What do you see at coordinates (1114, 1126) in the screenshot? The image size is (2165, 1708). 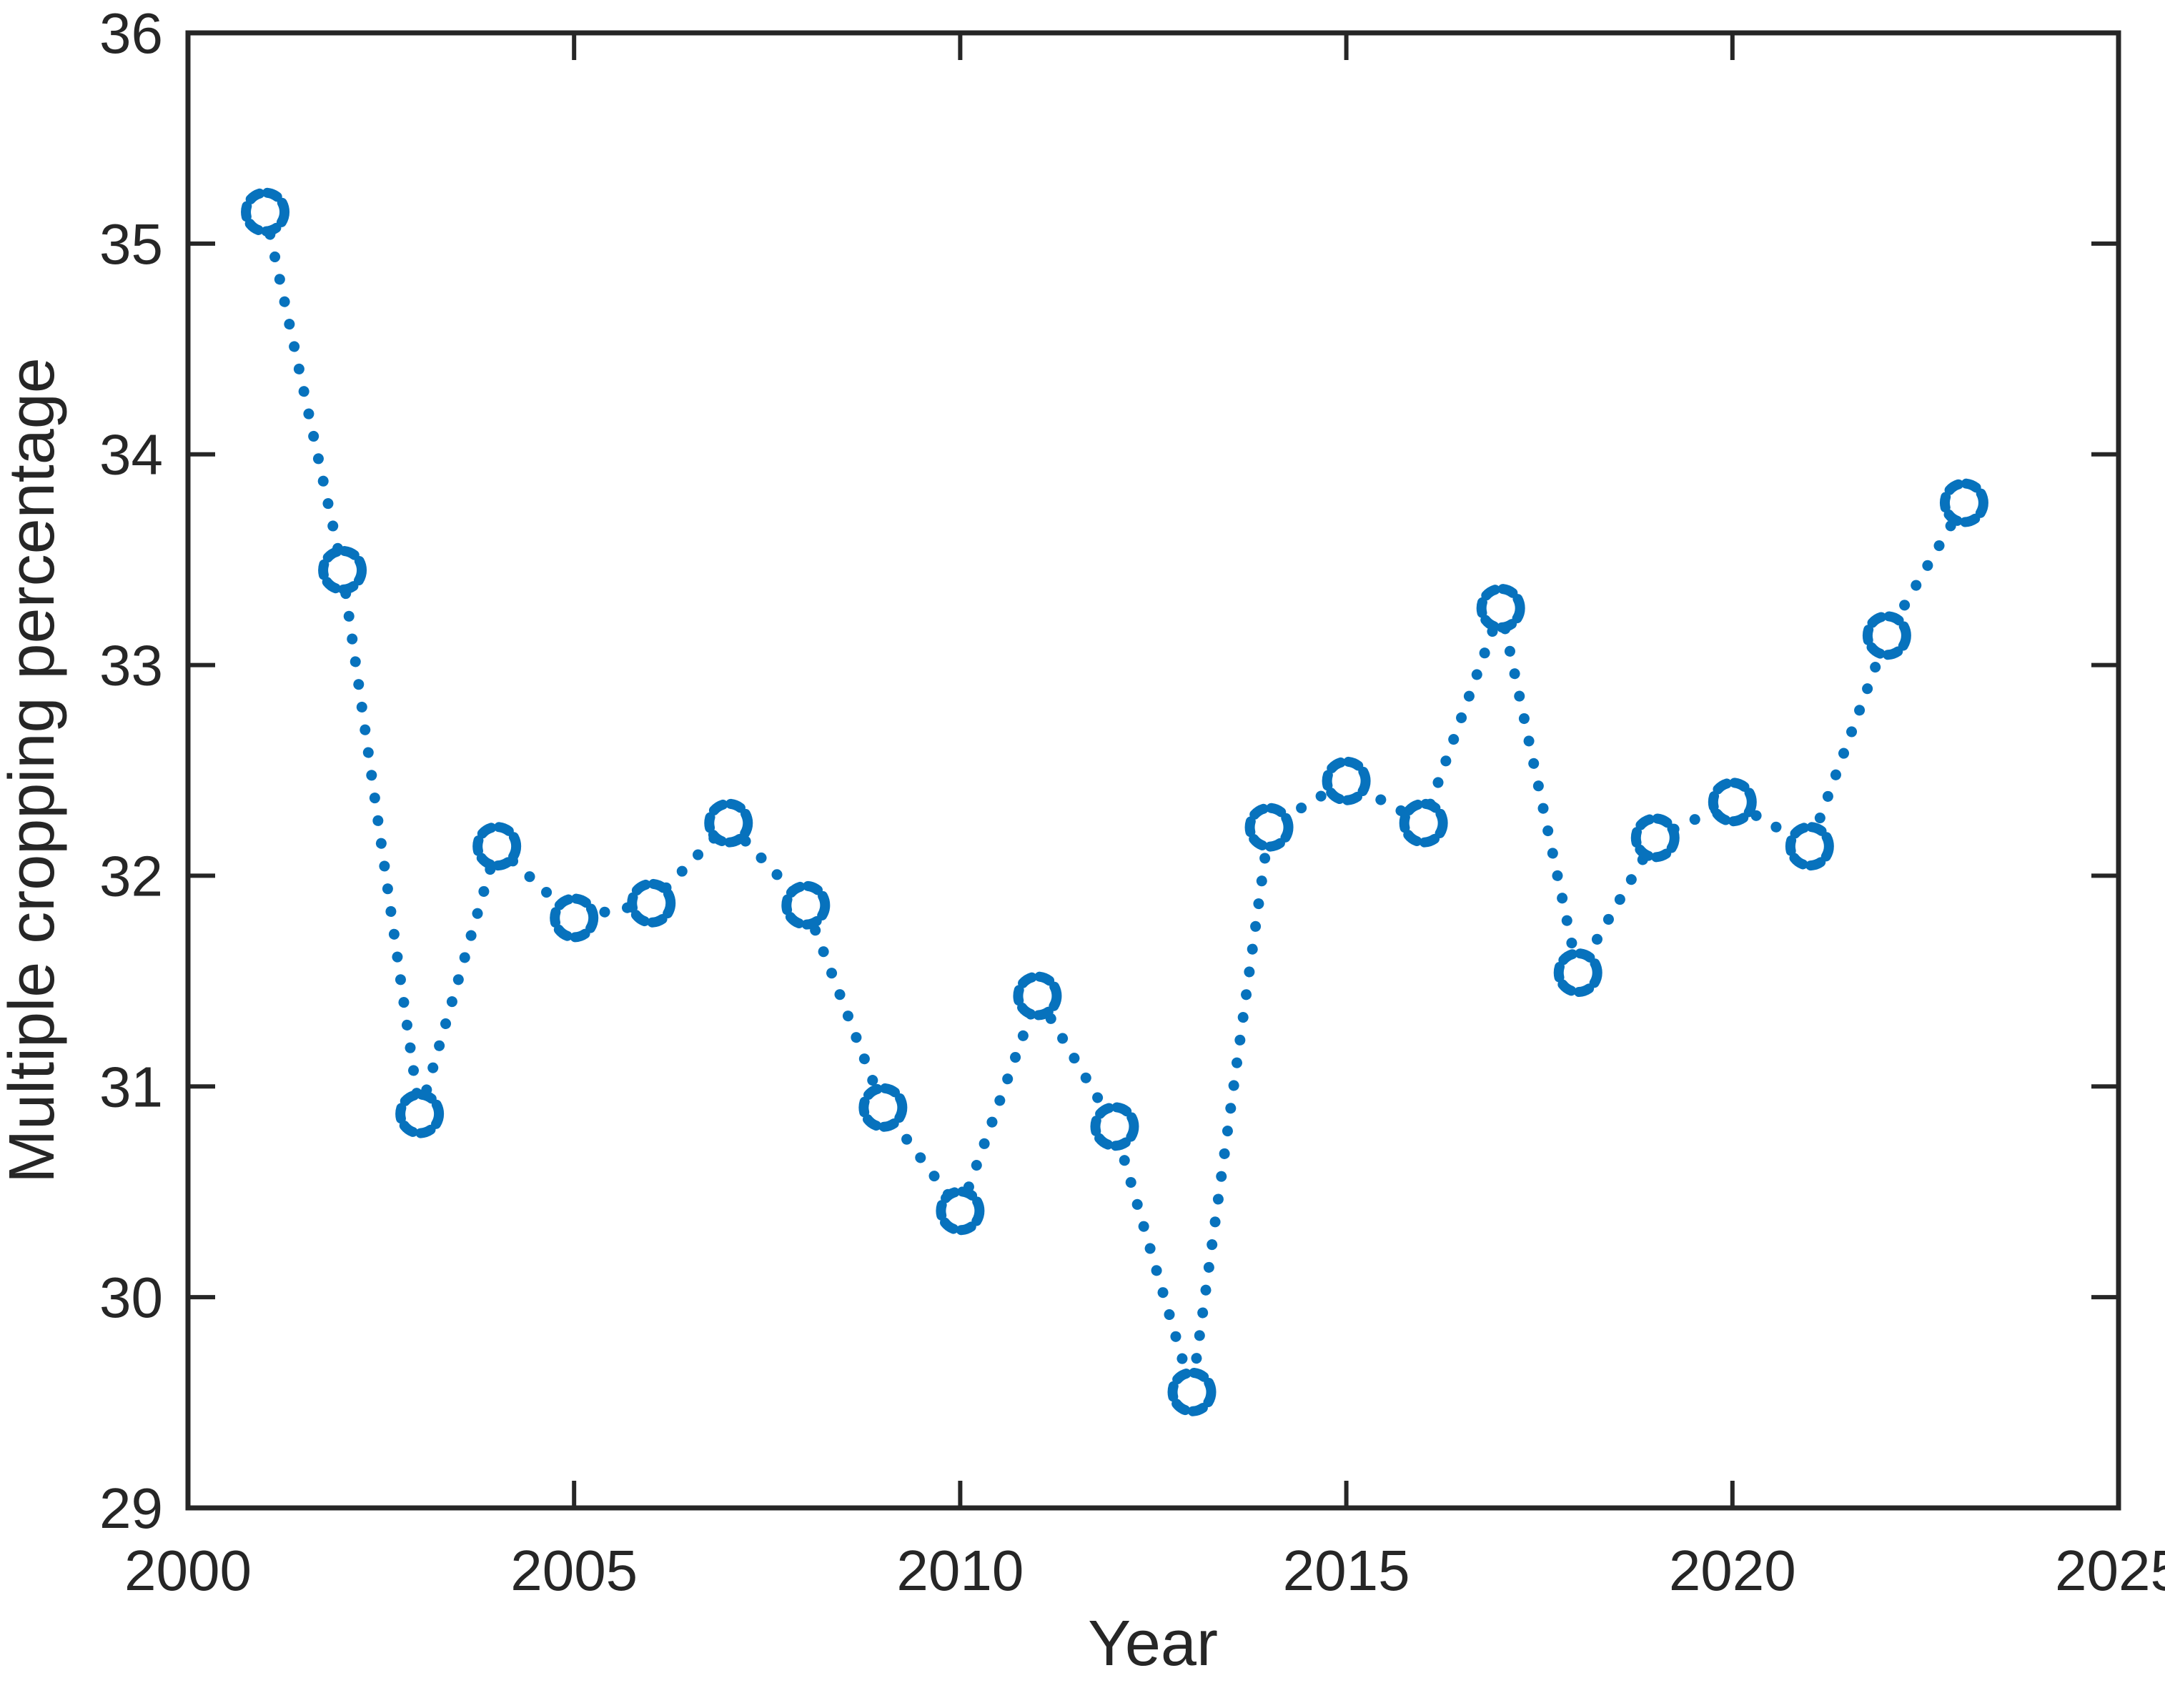 I see `data-point-marker-2012` at bounding box center [1114, 1126].